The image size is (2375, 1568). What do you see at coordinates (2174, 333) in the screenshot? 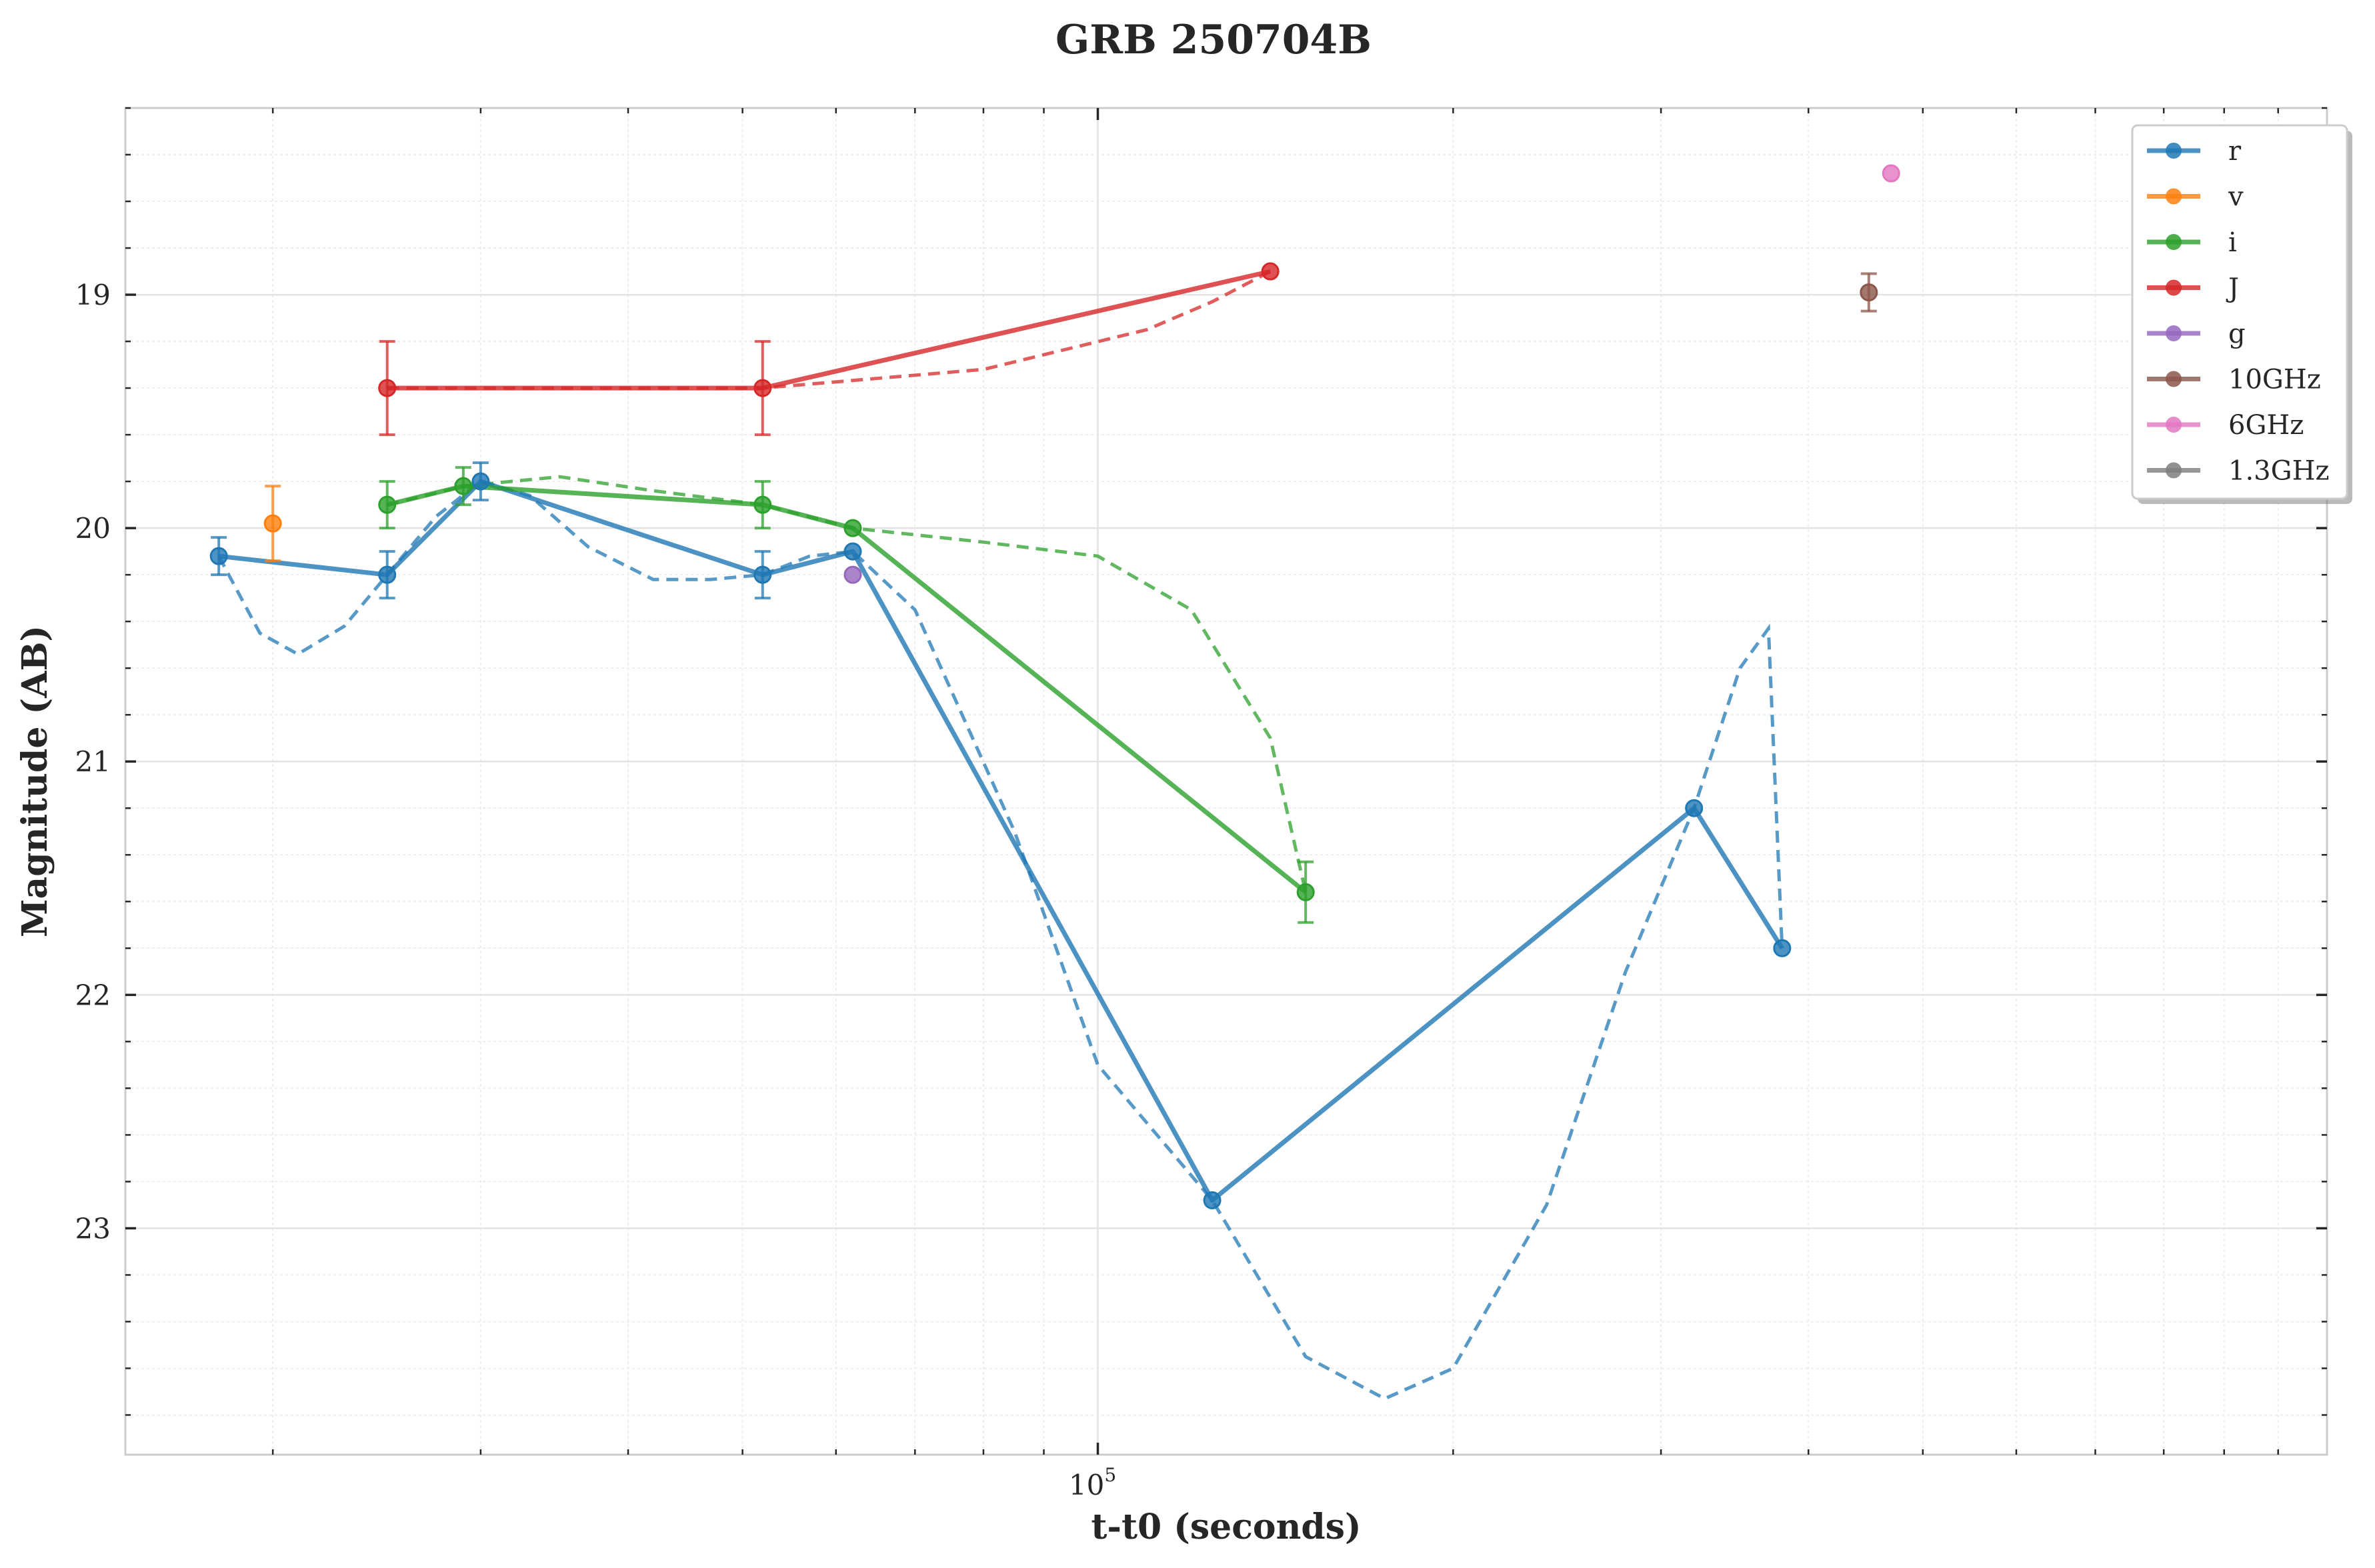
I see `legend-marker-g` at bounding box center [2174, 333].